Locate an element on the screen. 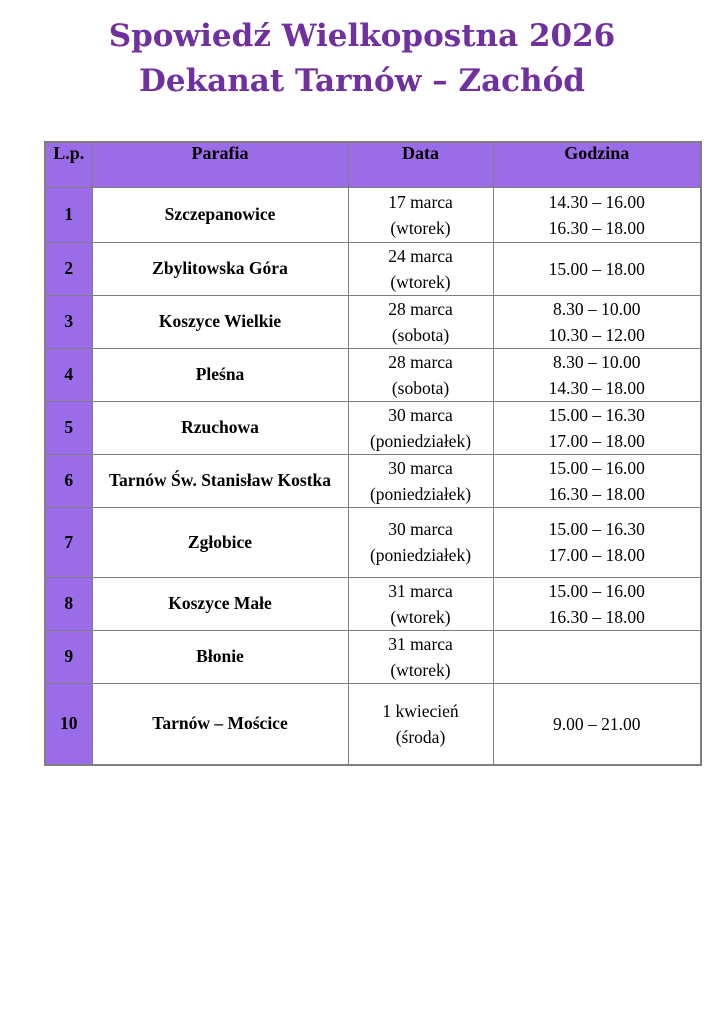  time-line2: 10.30 – 12.00 is located at coordinates (596, 334).